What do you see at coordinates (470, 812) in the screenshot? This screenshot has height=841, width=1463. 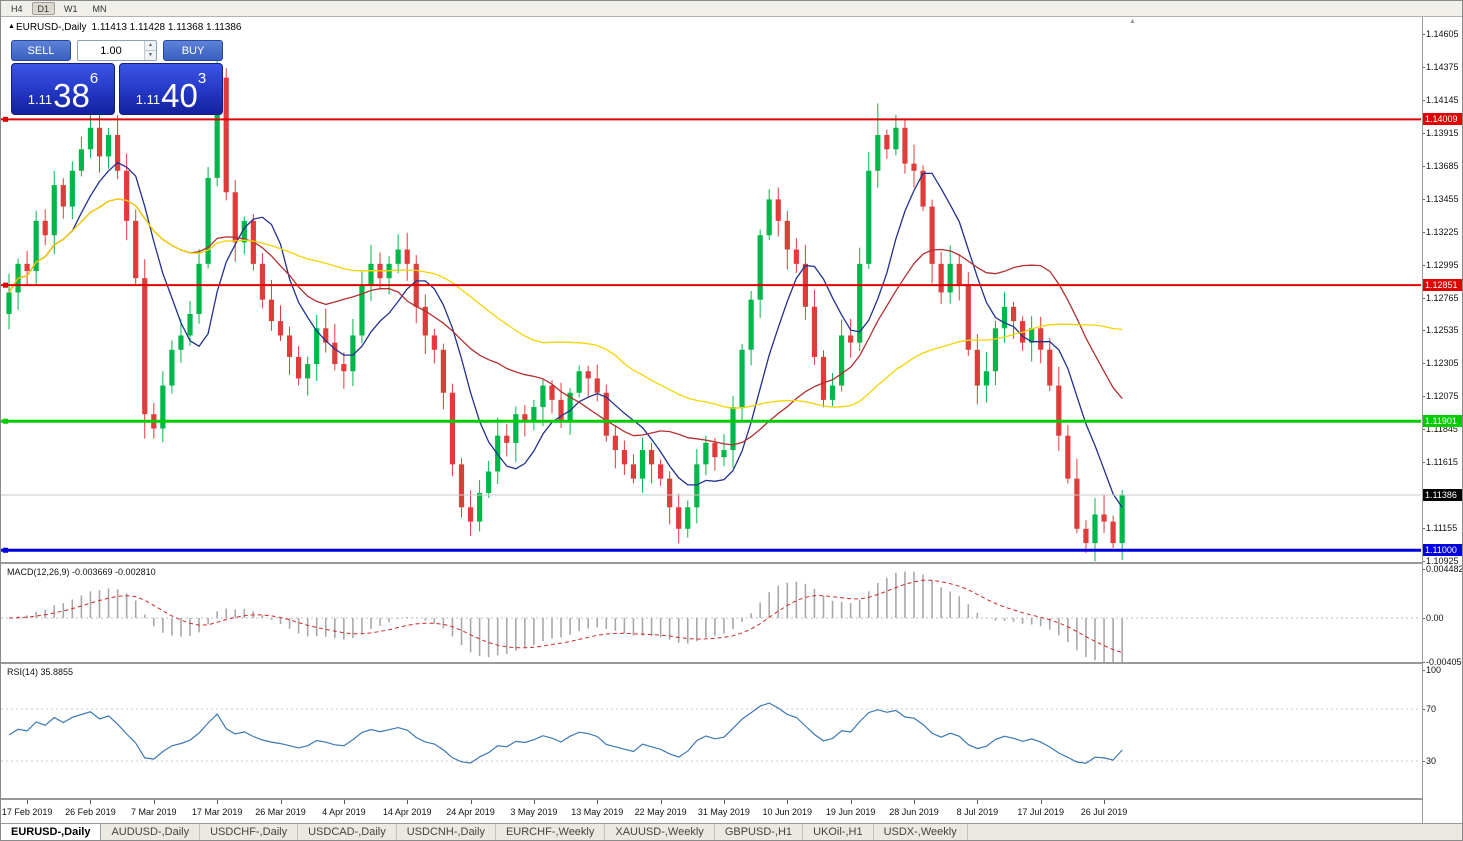 I see `date-label: 24 Apr 2019` at bounding box center [470, 812].